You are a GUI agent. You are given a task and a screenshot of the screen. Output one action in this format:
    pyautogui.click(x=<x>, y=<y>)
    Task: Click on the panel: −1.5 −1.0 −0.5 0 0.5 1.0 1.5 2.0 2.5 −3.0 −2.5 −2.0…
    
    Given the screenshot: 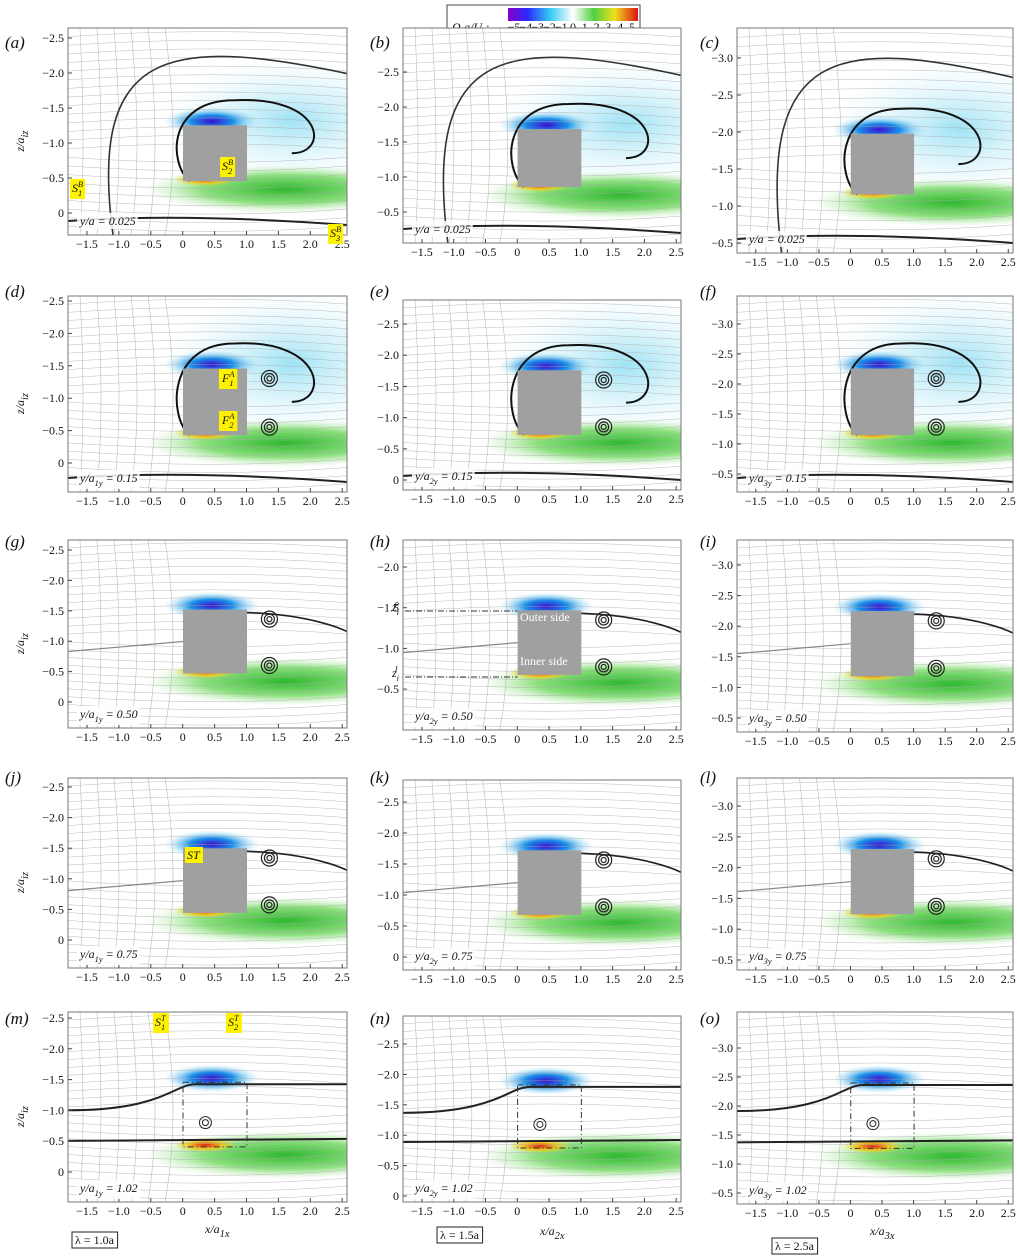 What is the action you would take?
    pyautogui.click(x=858, y=395)
    